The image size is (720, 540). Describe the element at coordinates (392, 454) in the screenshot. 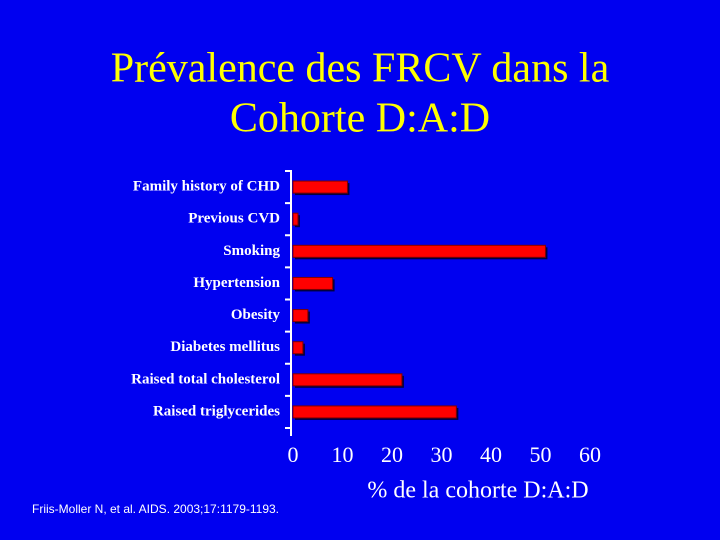

I see `x-tick-label: 20` at that location.